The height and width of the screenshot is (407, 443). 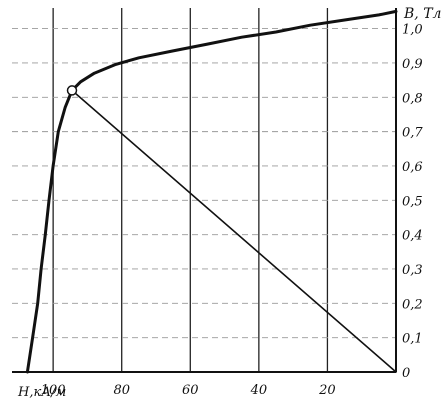 What do you see at coordinates (412, 304) in the screenshot?
I see `y-tick-label: 0,2` at bounding box center [412, 304].